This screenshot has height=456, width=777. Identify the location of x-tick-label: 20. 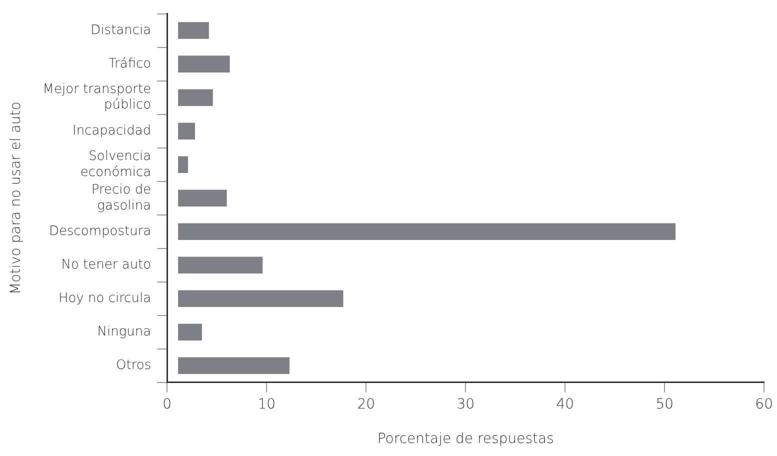
(366, 404).